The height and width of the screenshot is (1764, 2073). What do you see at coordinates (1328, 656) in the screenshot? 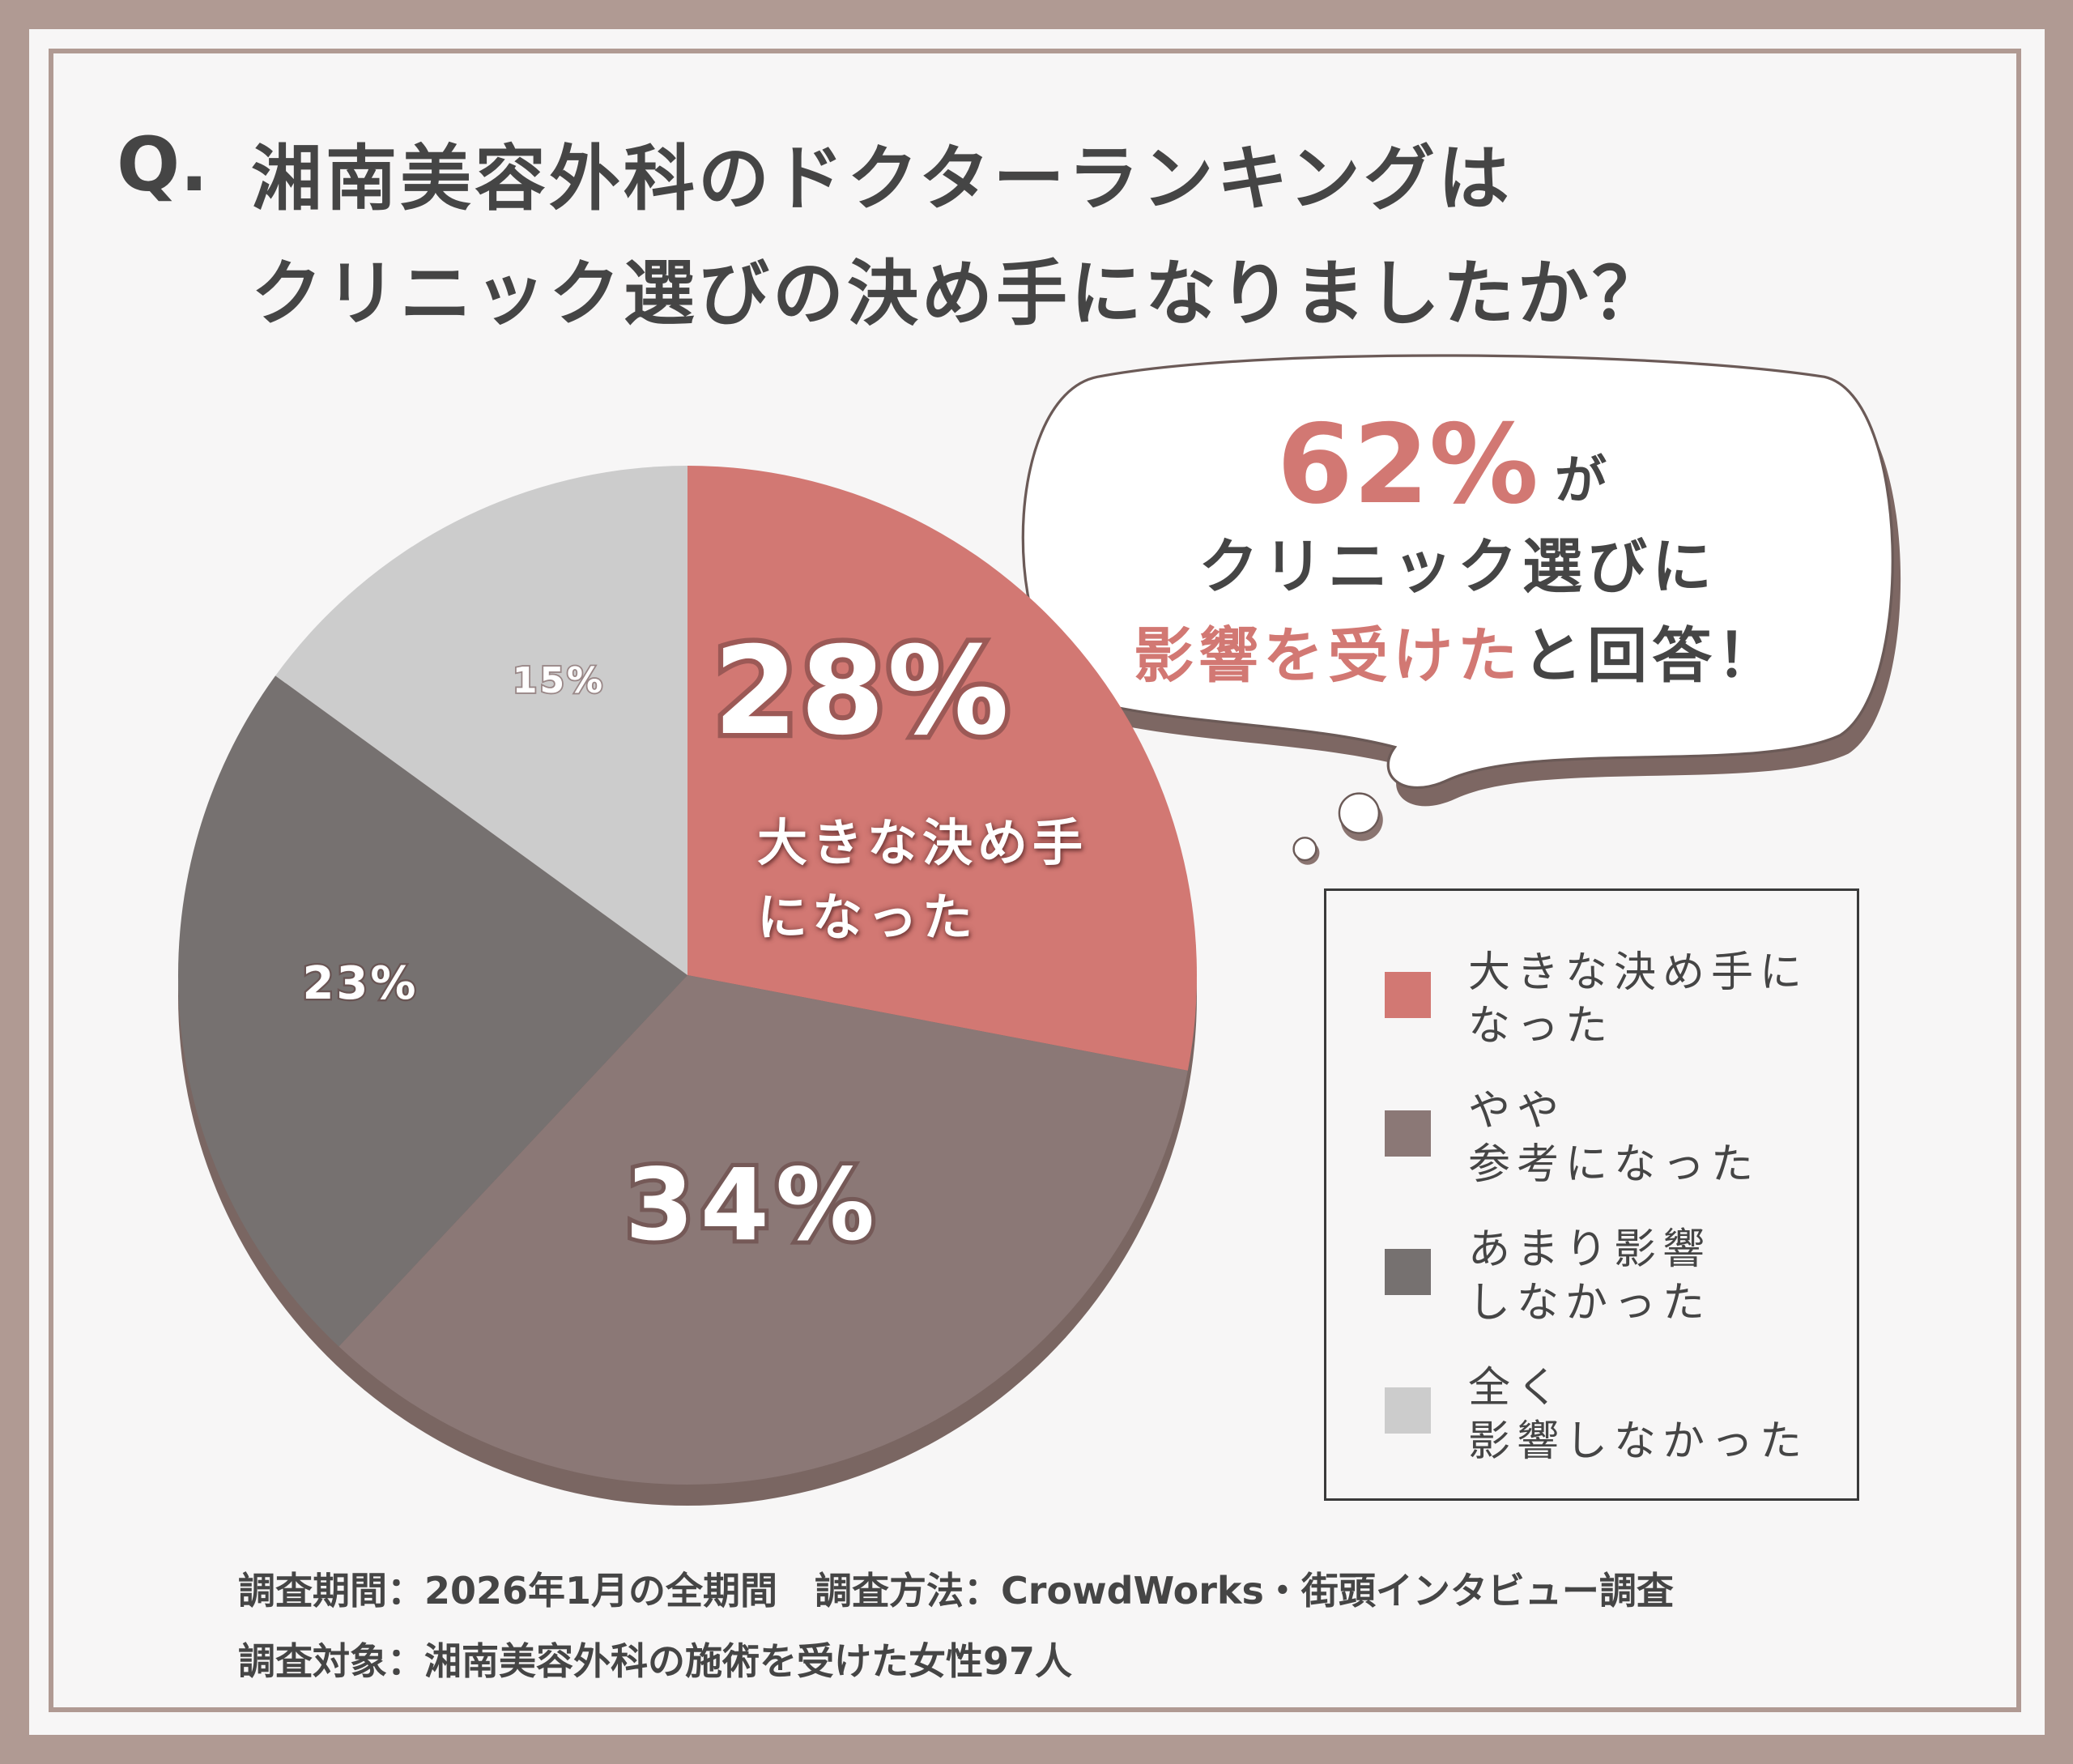
I see `callout-highlight: 影響を受けた` at bounding box center [1328, 656].